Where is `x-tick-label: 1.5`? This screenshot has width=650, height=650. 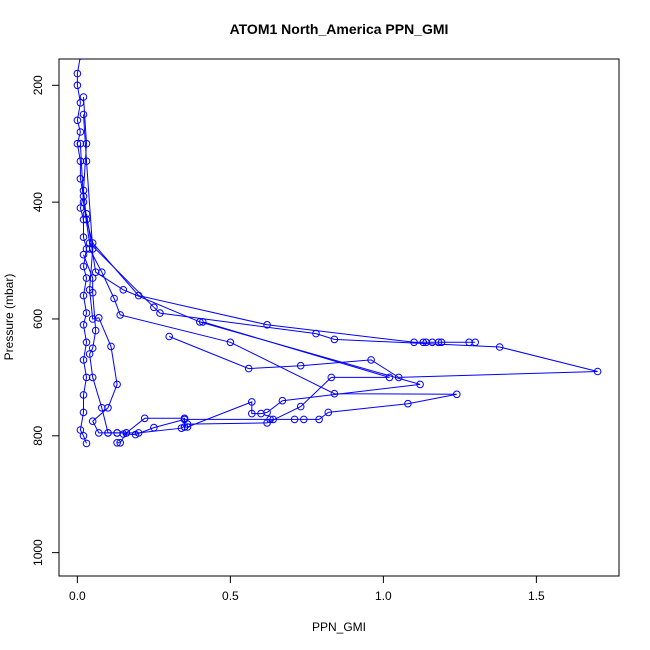 x-tick-label: 1.5 is located at coordinates (536, 596).